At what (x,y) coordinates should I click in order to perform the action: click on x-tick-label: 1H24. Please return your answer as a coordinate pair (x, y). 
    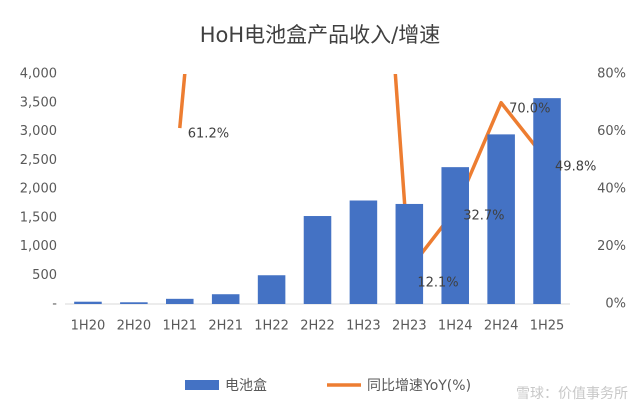
    Looking at the image, I should click on (455, 326).